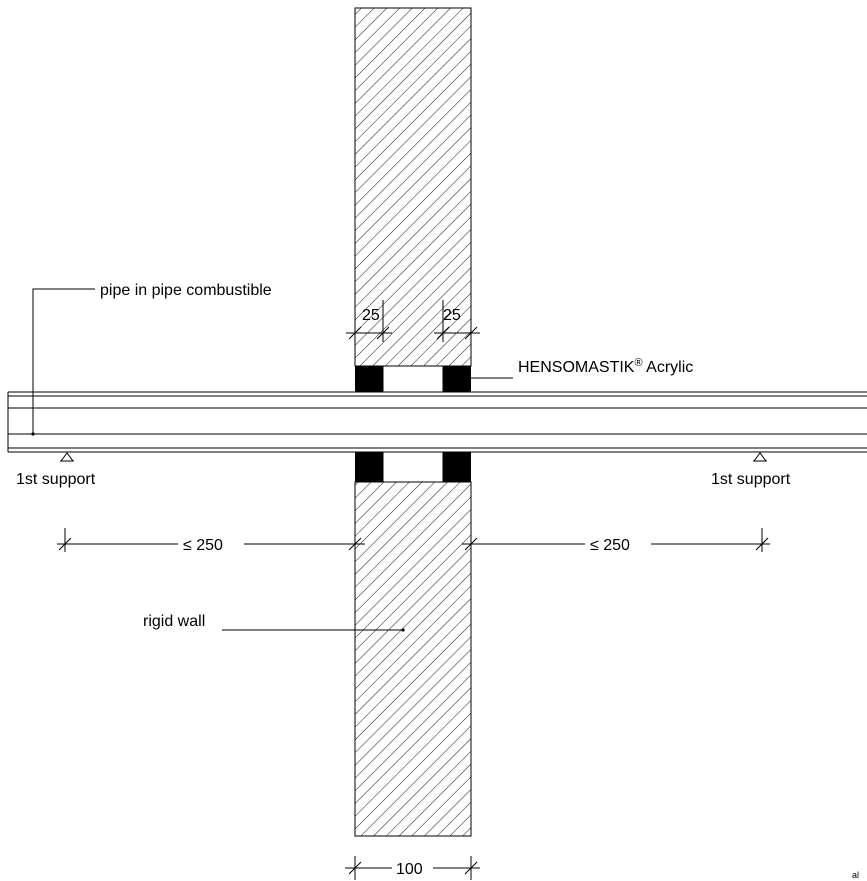 The height and width of the screenshot is (881, 867). I want to click on seal-depth-left-value: 25, so click(371, 315).